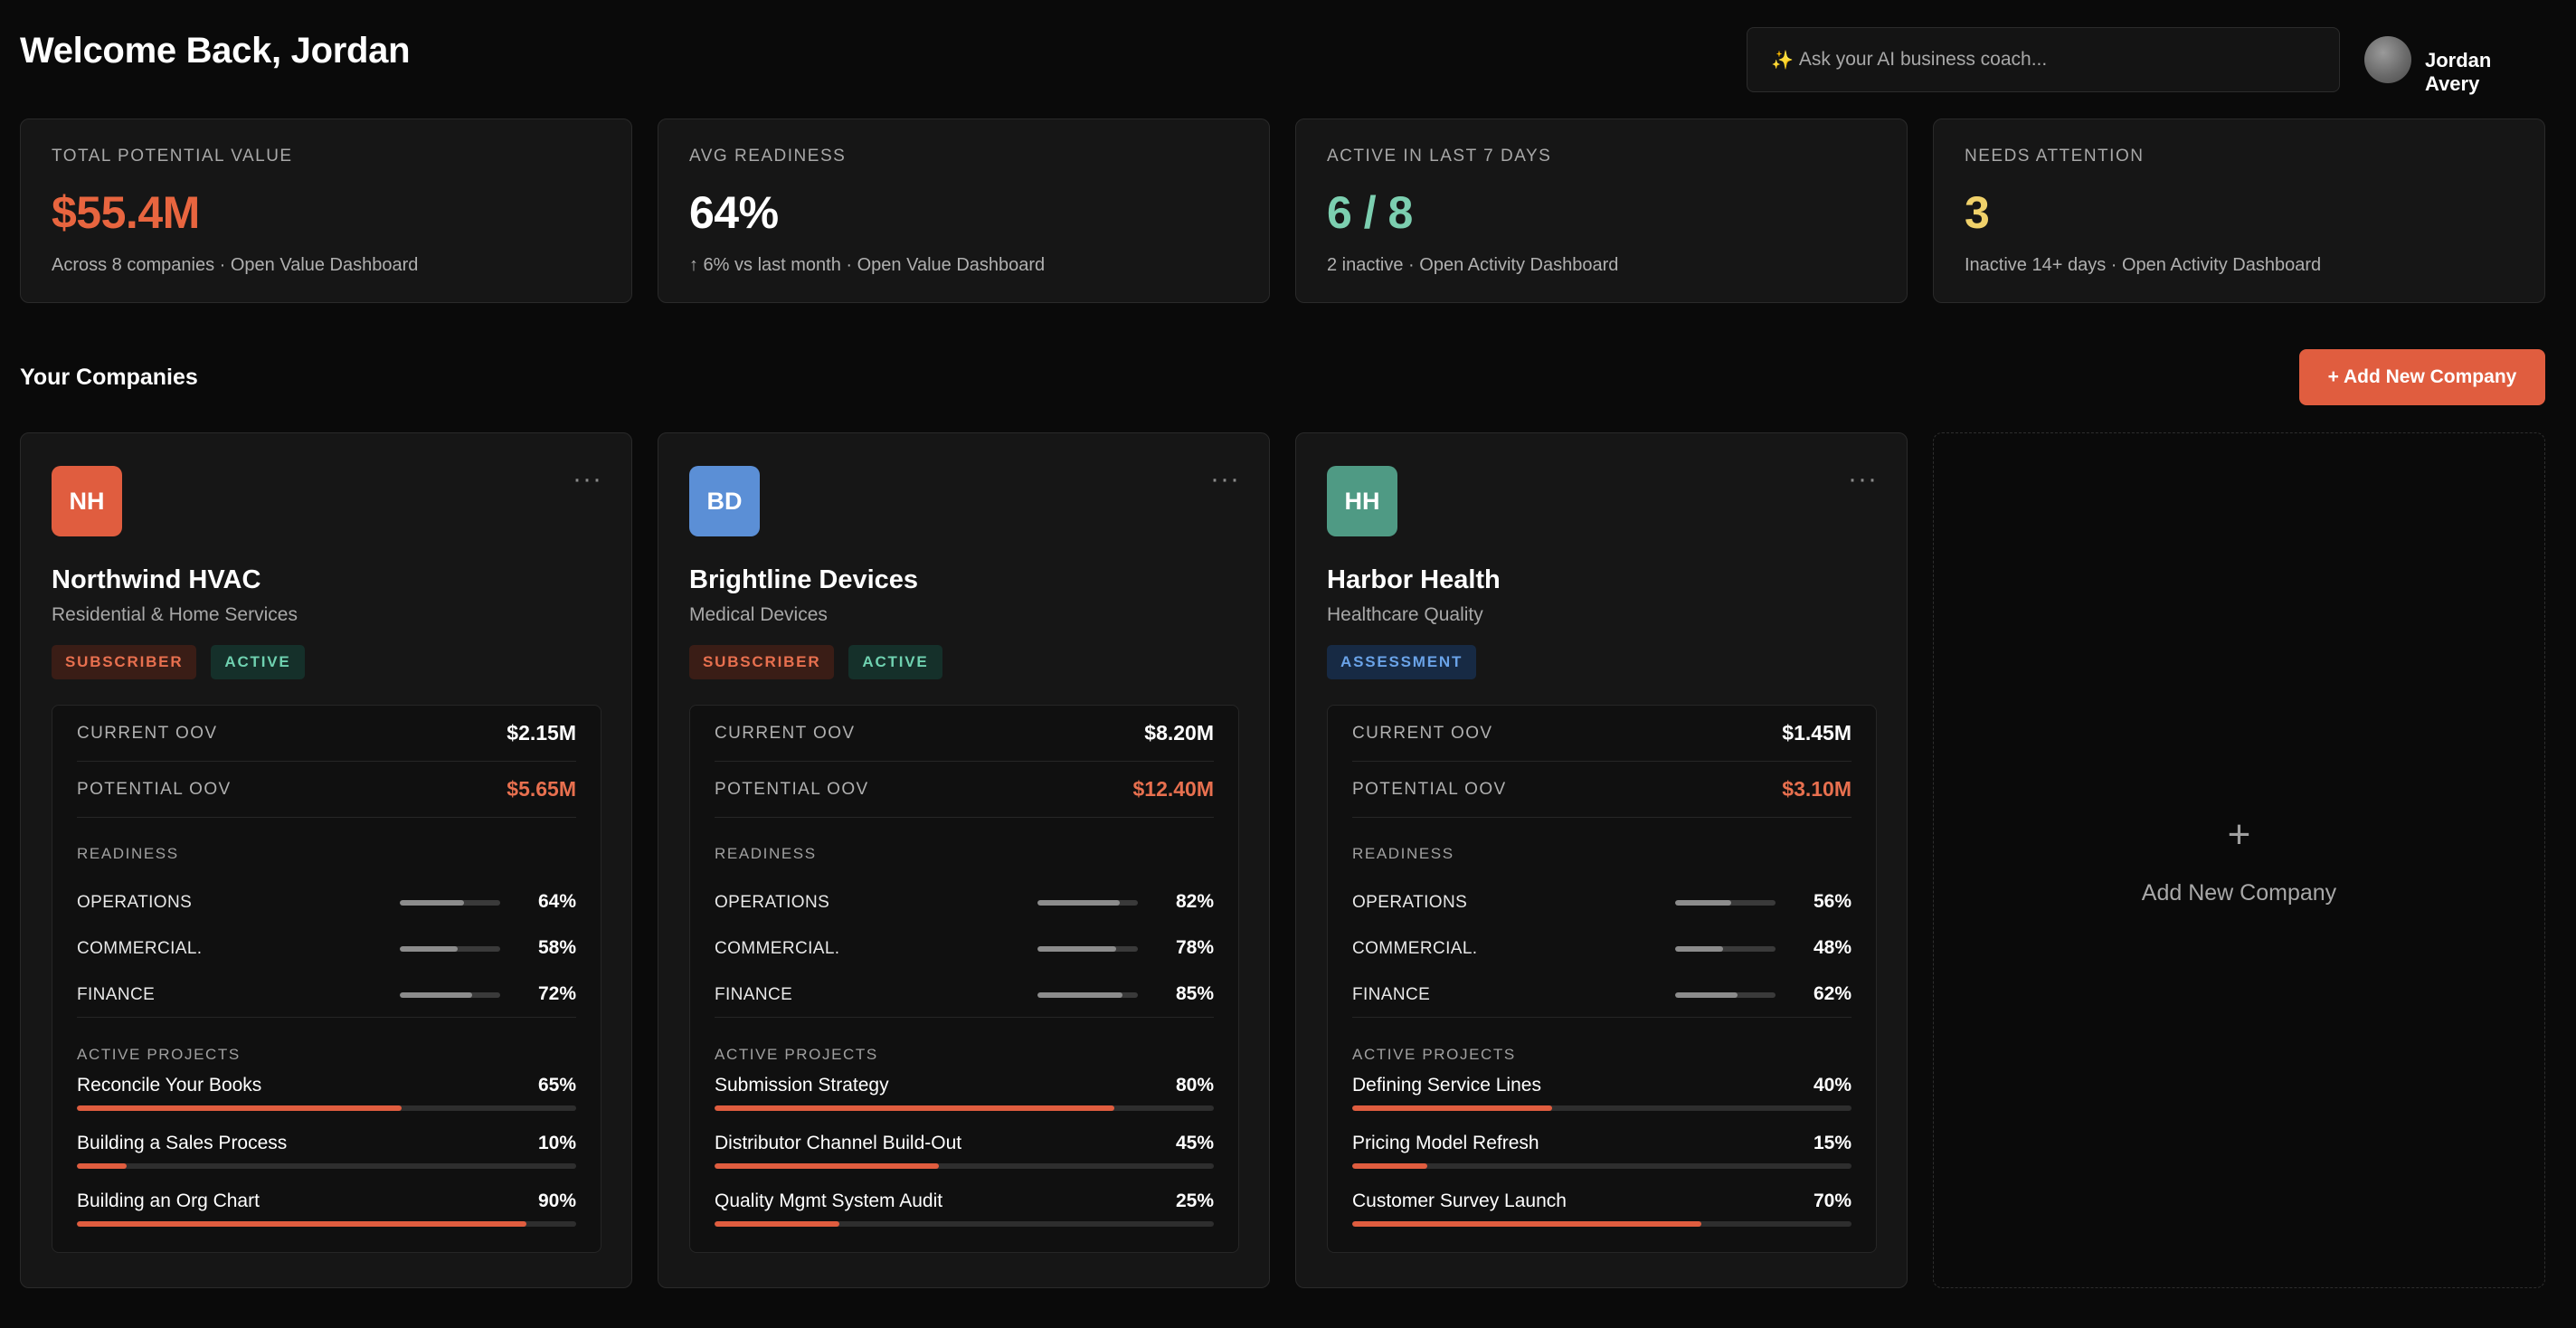 This screenshot has height=1328, width=2576. What do you see at coordinates (1833, 993) in the screenshot?
I see `readiness-value: 62%` at bounding box center [1833, 993].